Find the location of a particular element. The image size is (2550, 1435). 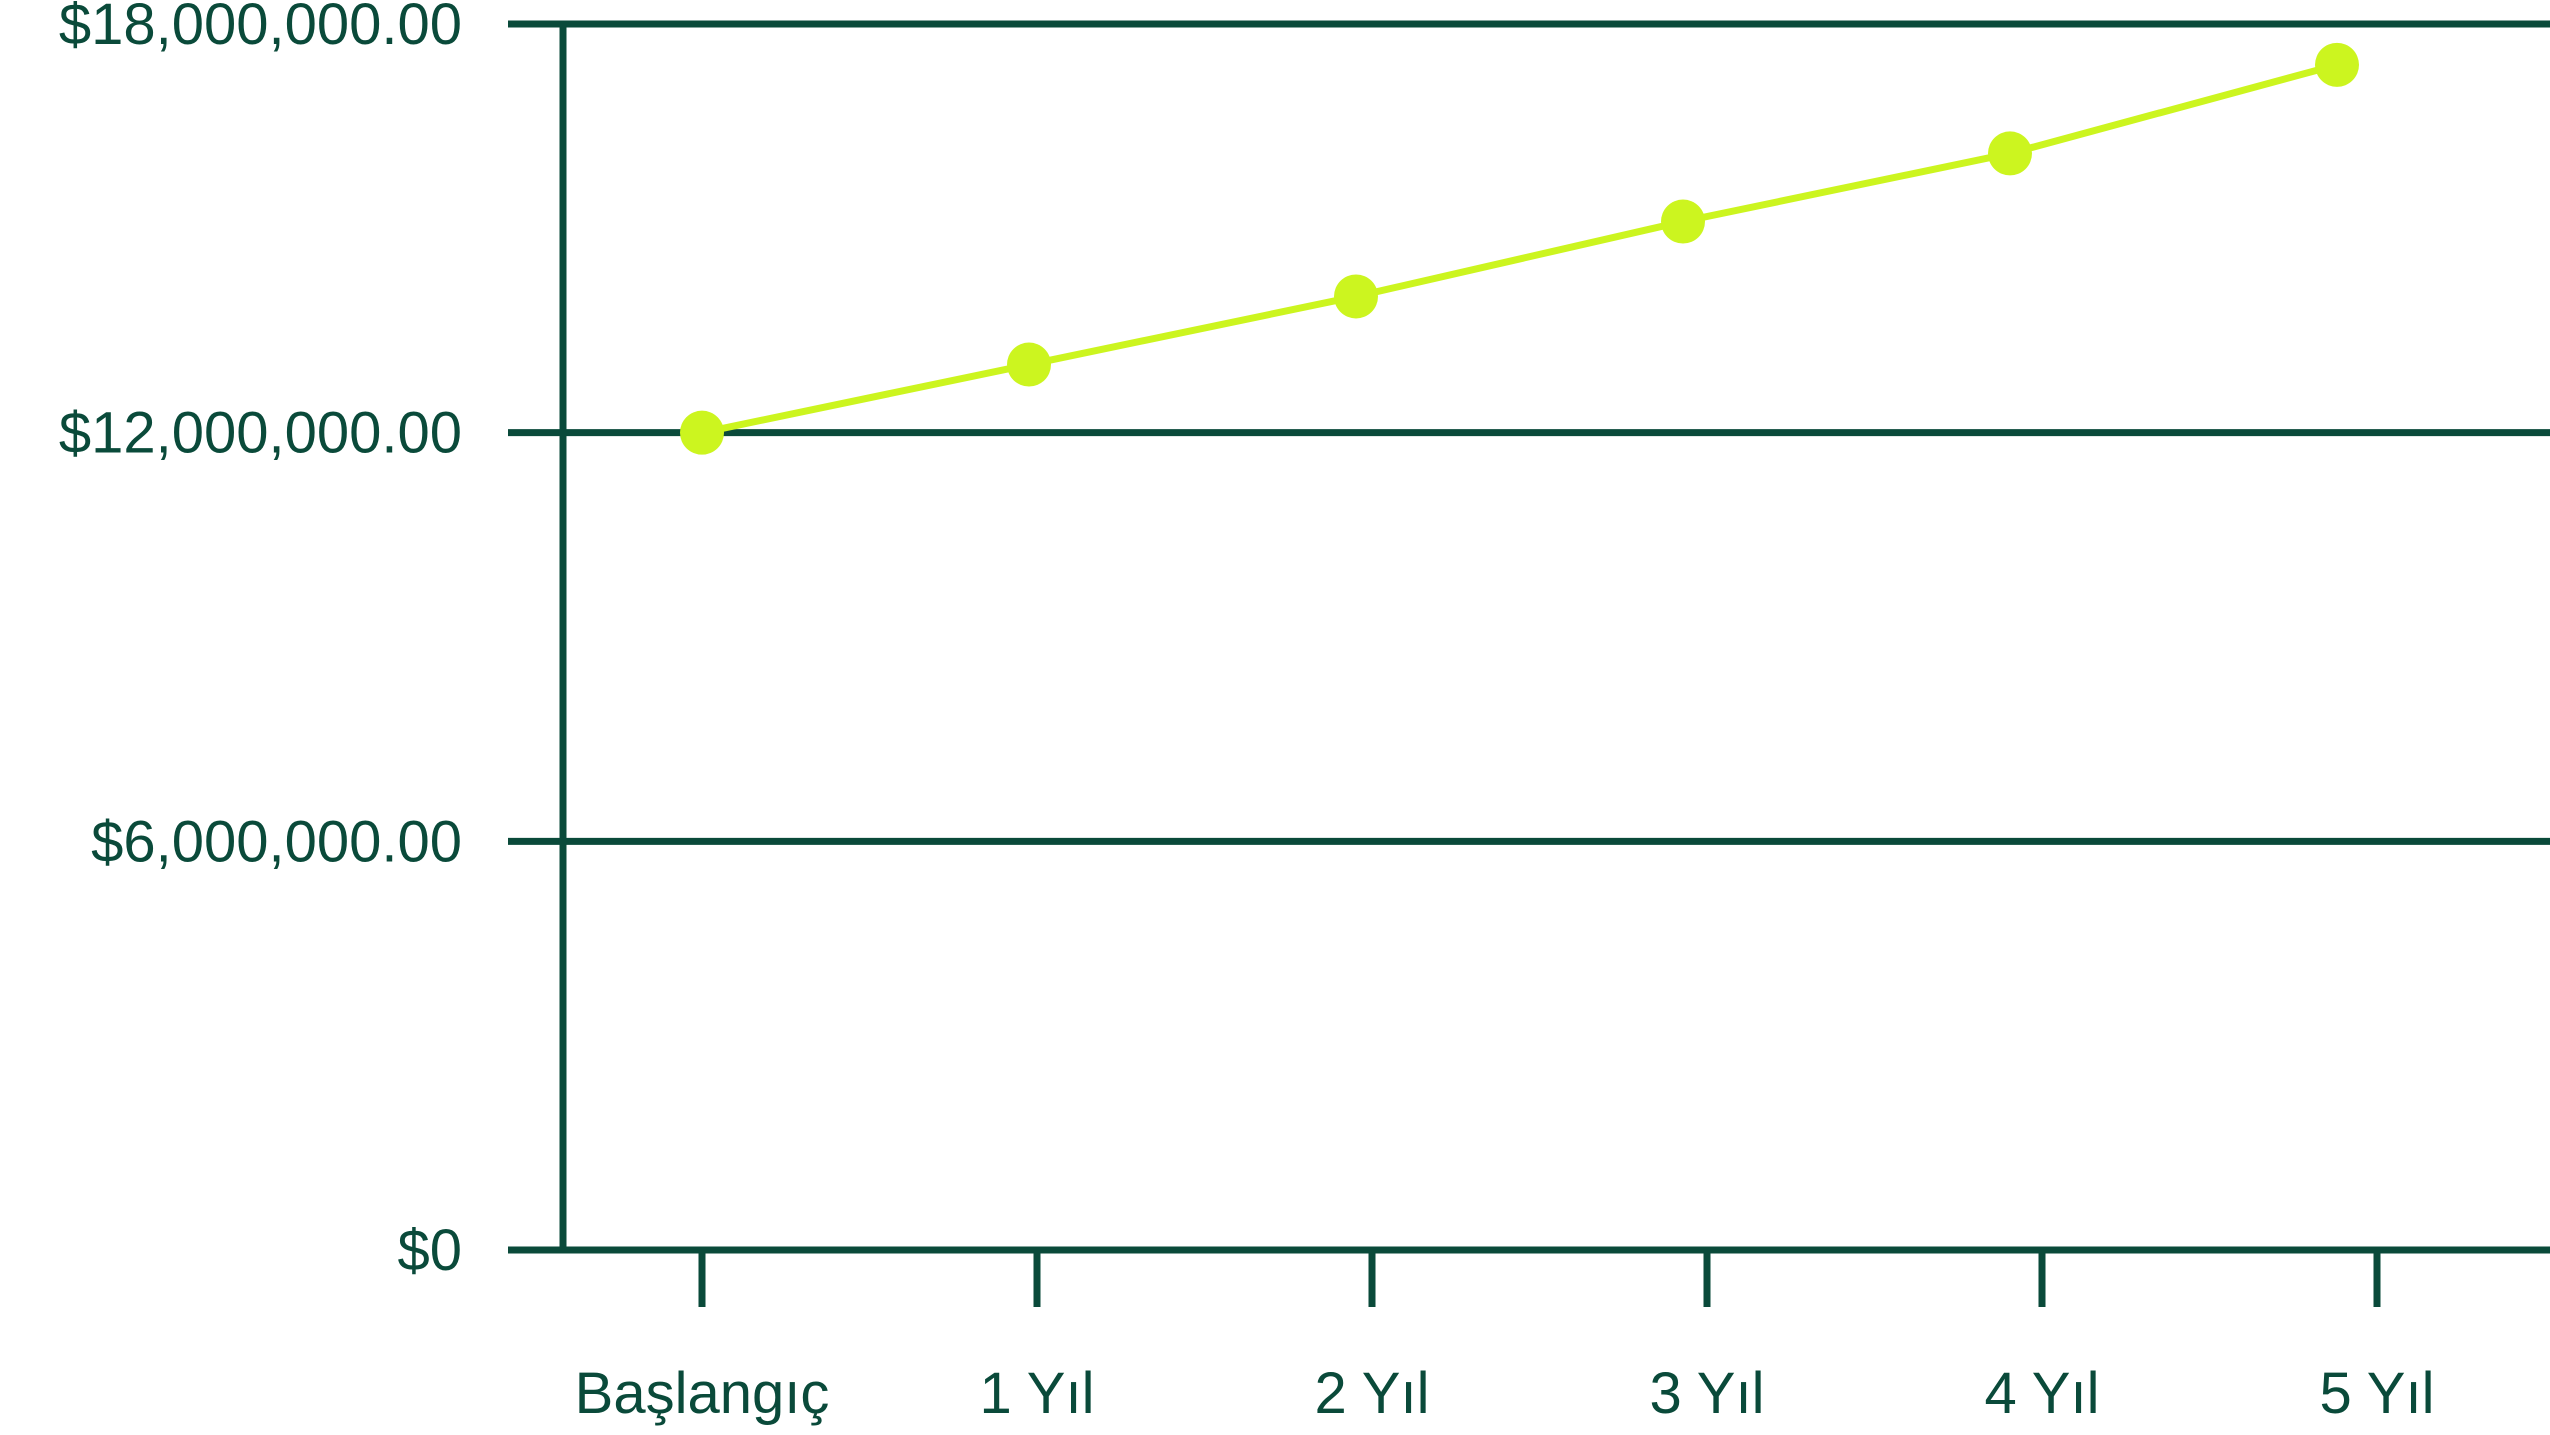

x-tick-label: 3 Yıl is located at coordinates (1706, 1393).